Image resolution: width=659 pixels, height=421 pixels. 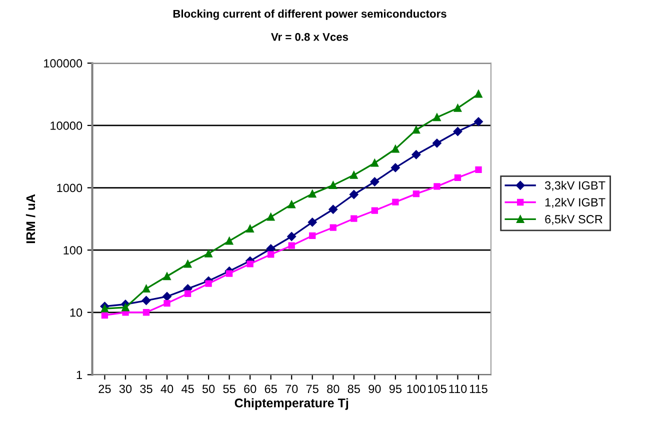 I want to click on x-tick-label: 110, so click(x=458, y=389).